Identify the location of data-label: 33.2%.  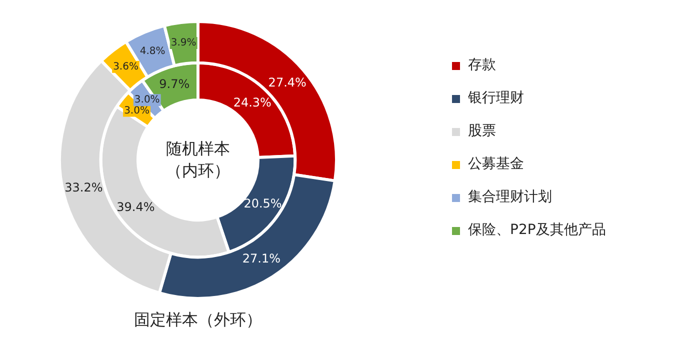
(83, 187).